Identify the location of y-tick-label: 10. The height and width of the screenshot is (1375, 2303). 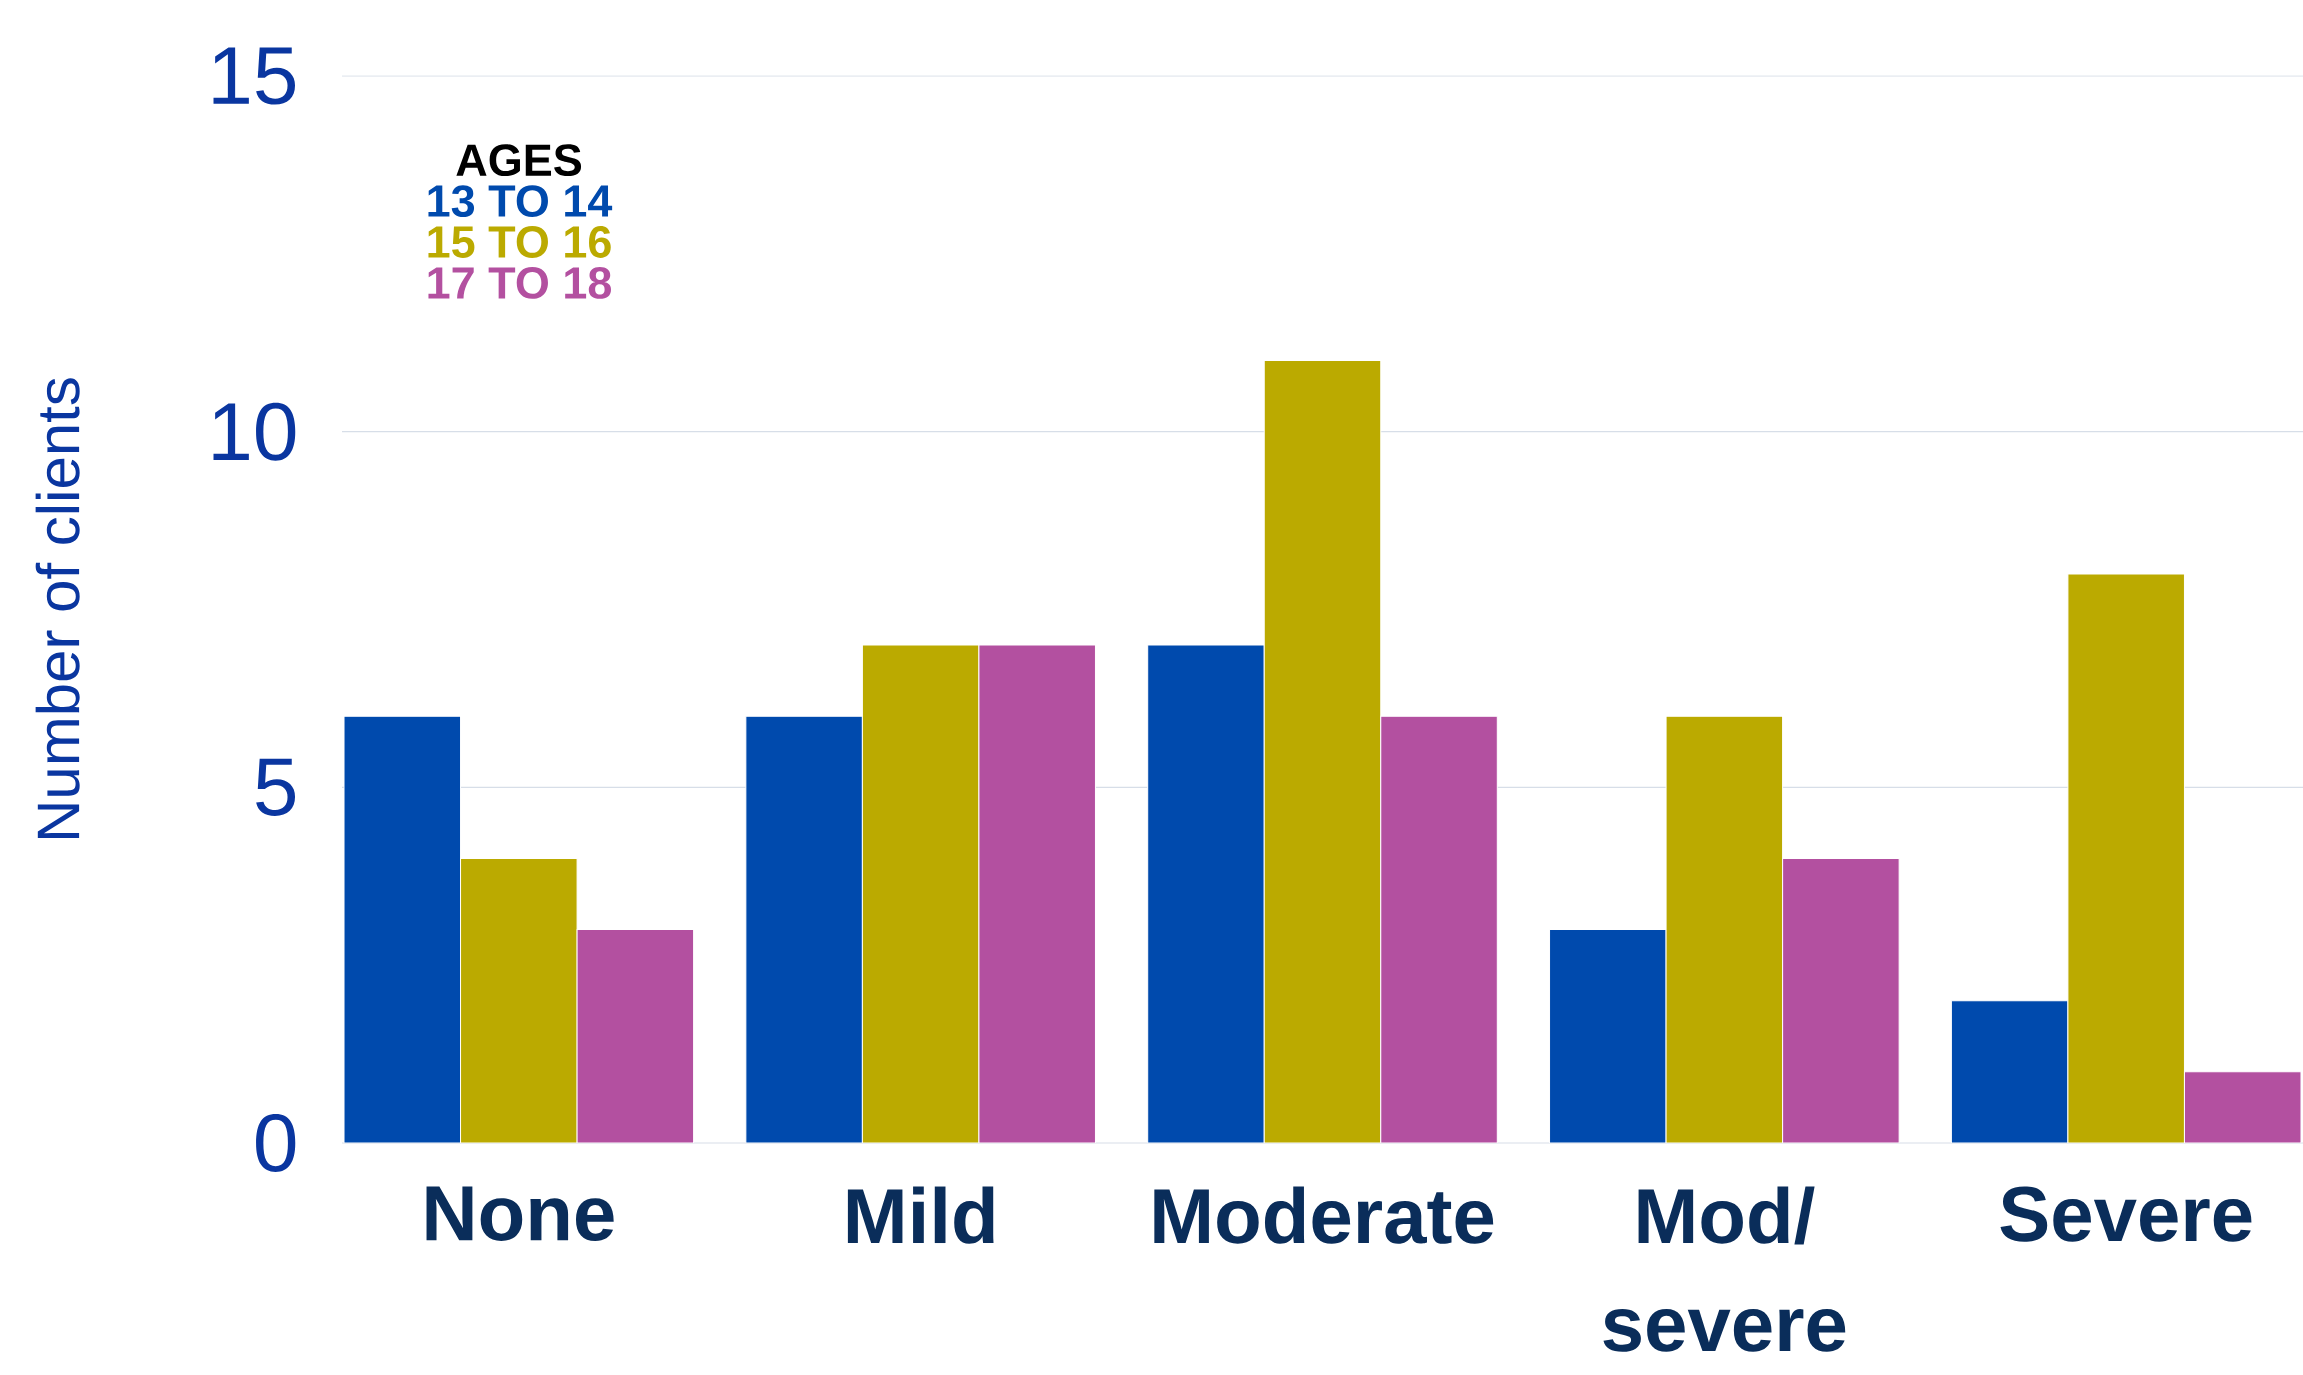
(254, 431).